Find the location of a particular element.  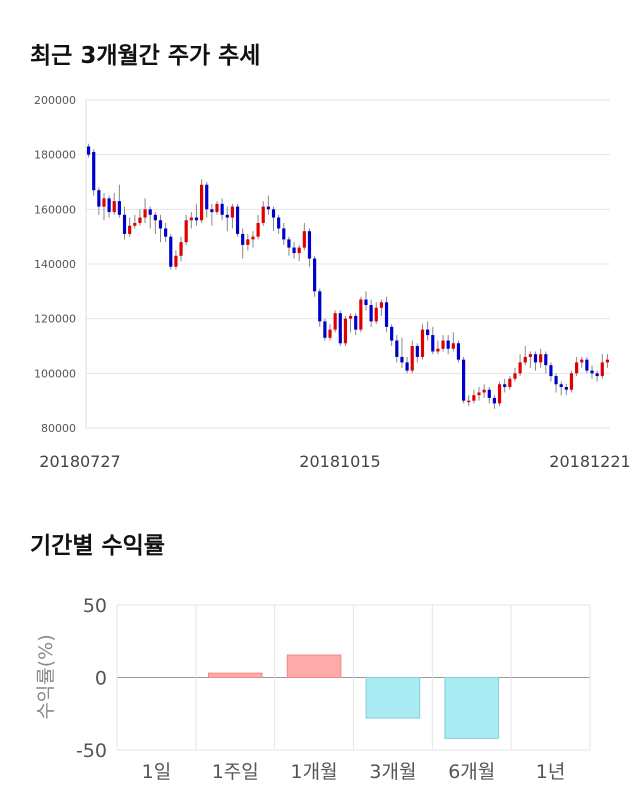

x-tick-label: 6개월 is located at coordinates (471, 772).